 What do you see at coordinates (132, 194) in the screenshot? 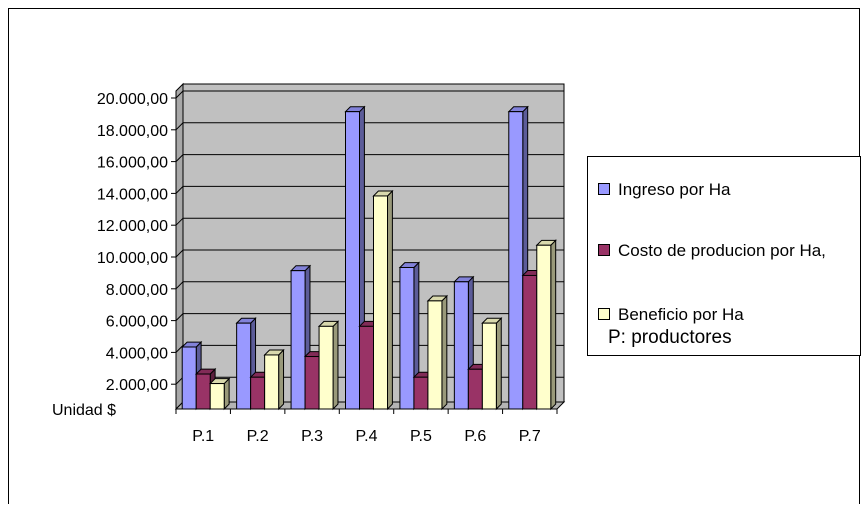
I see `y-tick-label: 14.000,00` at bounding box center [132, 194].